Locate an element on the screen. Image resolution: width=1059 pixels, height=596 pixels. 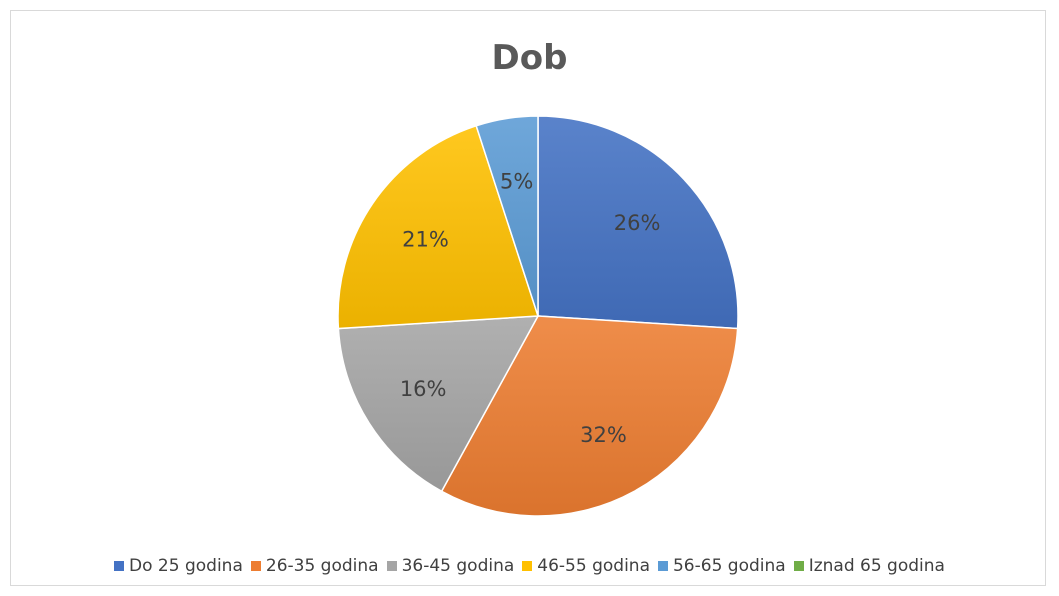
legend-item-56-65-godina: 56-65 godina is located at coordinates (721, 566).